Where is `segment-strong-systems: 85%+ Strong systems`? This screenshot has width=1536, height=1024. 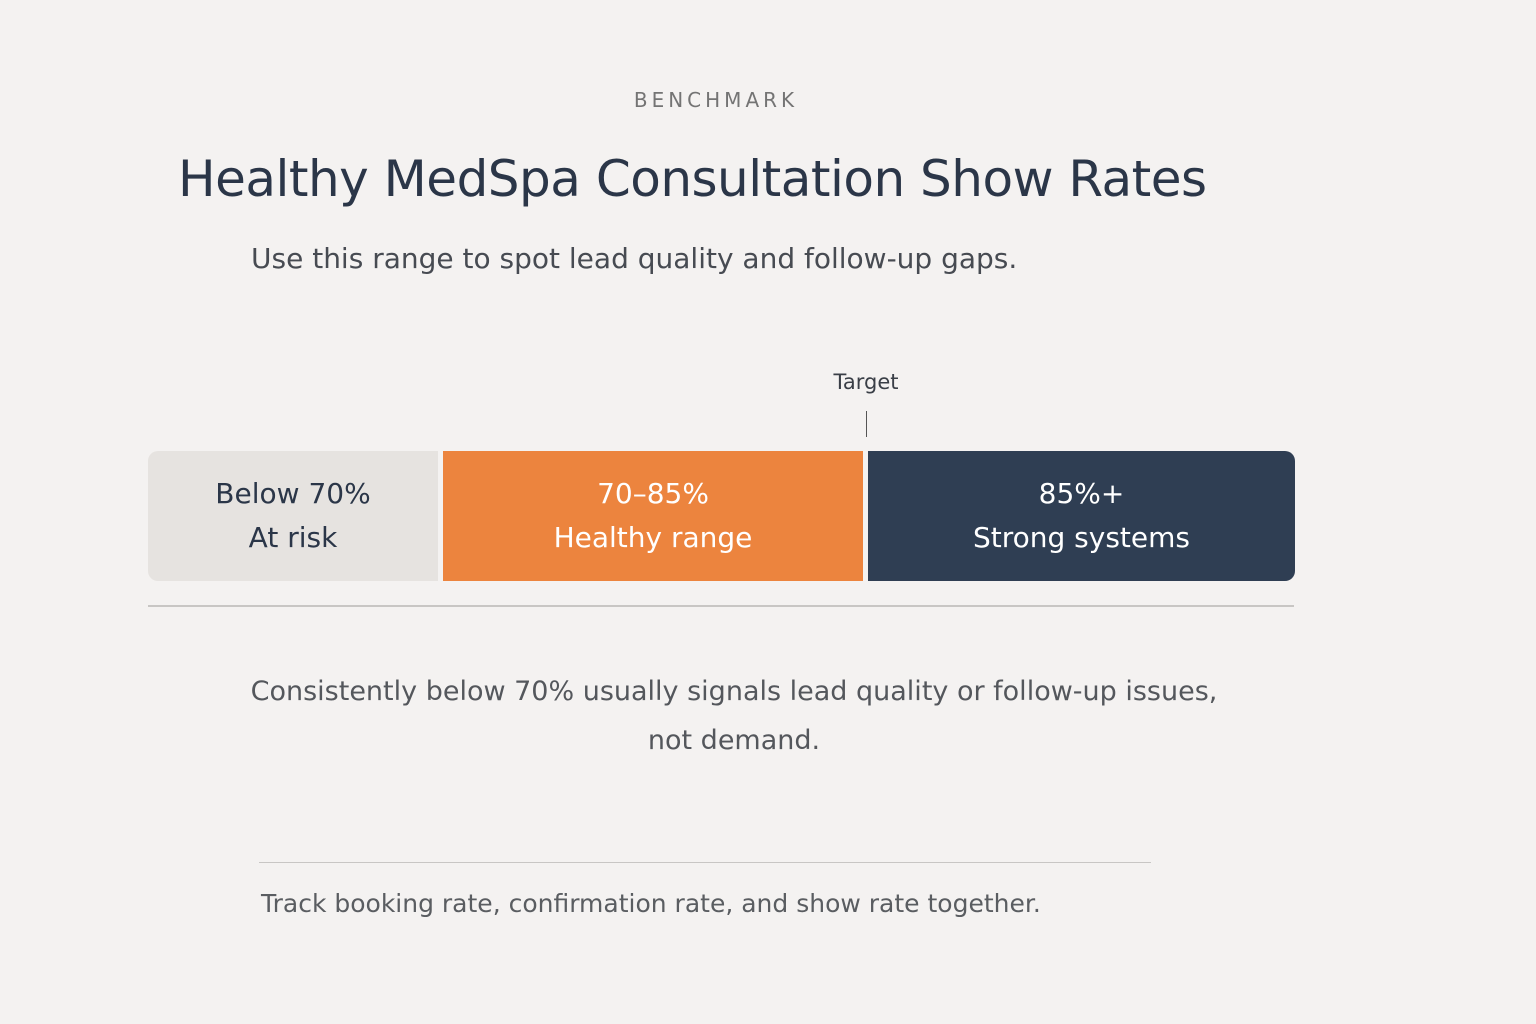 segment-strong-systems: 85%+ Strong systems is located at coordinates (1081, 516).